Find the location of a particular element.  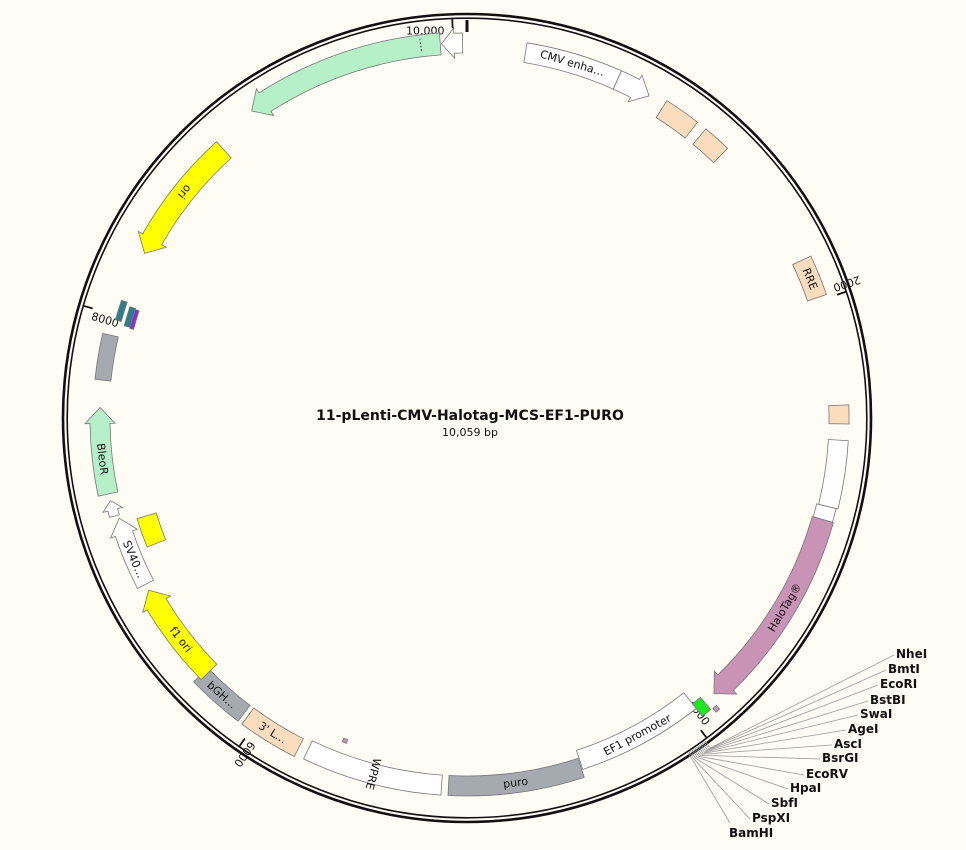

enzyme-label: NheI is located at coordinates (911, 654).